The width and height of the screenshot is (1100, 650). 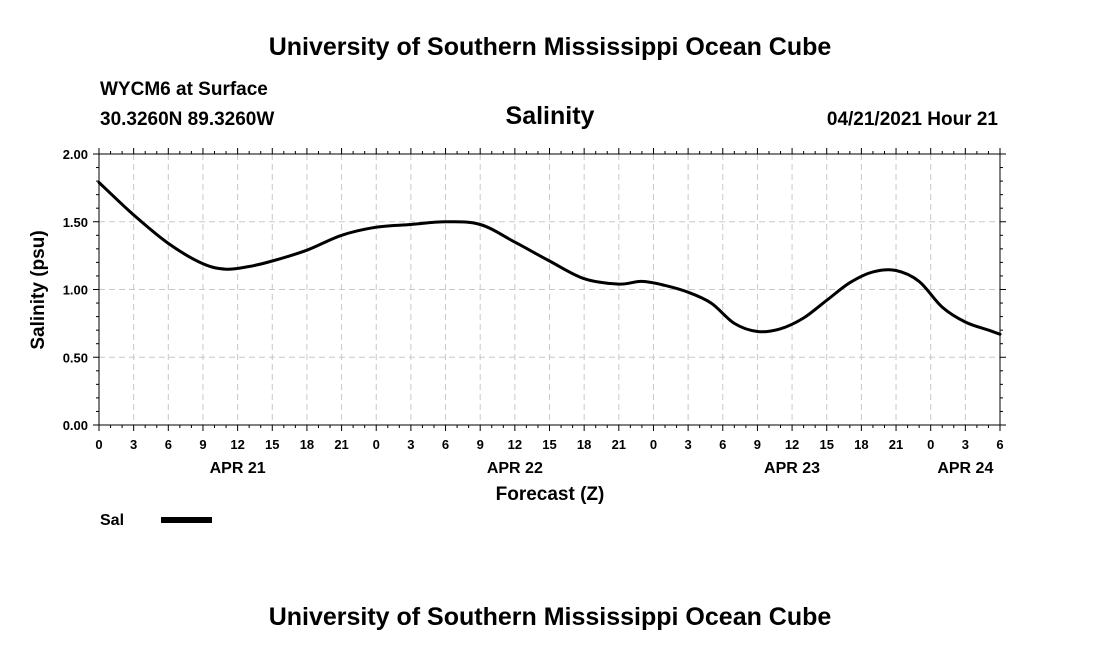 I want to click on y-tick-label: 0.00, so click(x=75, y=425).